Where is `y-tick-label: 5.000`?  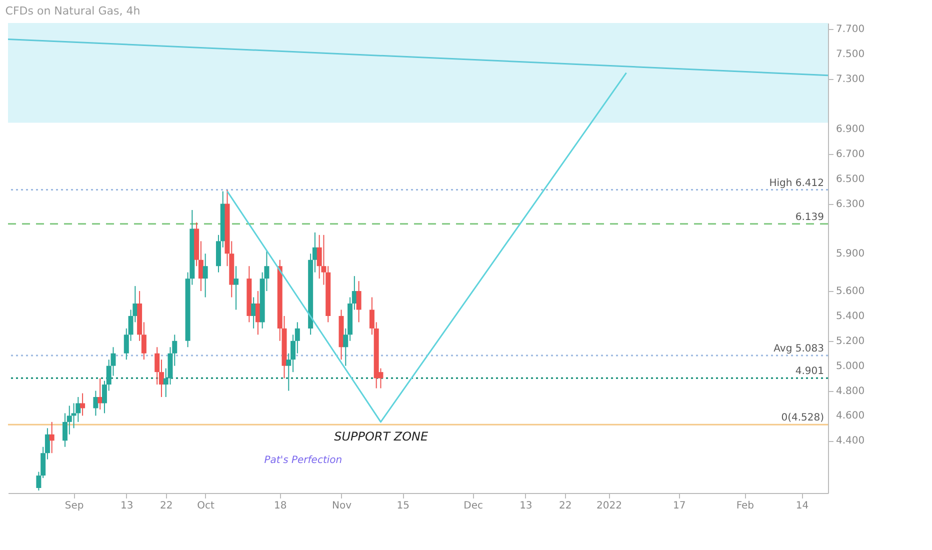
y-tick-label: 5.000 is located at coordinates (850, 366).